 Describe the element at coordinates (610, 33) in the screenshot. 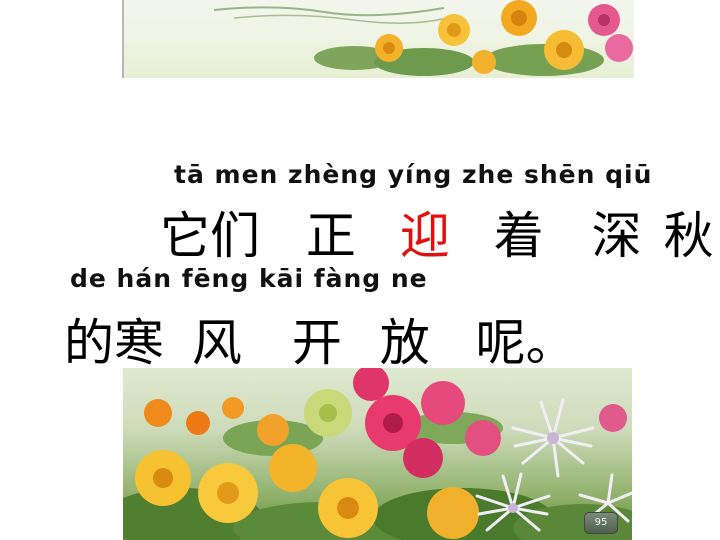

I see `top-pink-flowers` at that location.